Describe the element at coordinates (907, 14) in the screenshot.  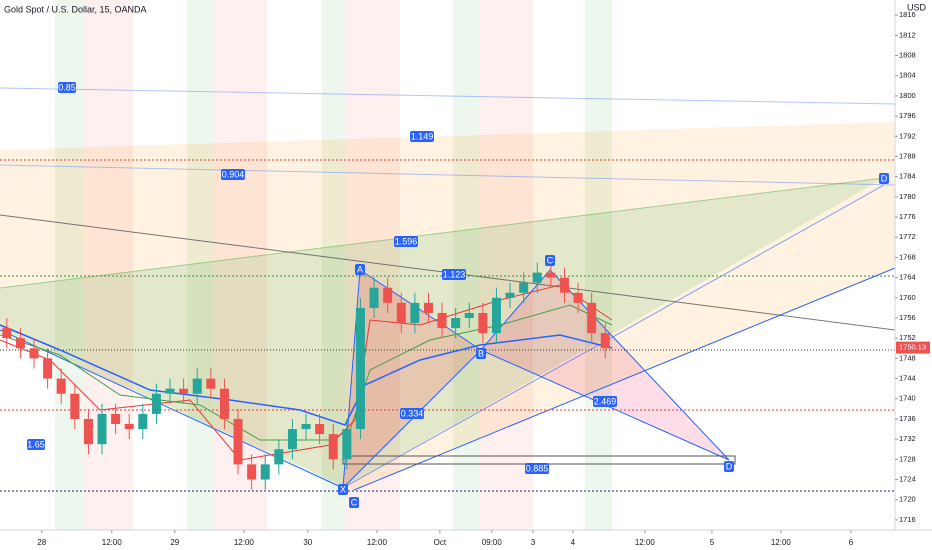
I see `y-tick-label: 1816` at that location.